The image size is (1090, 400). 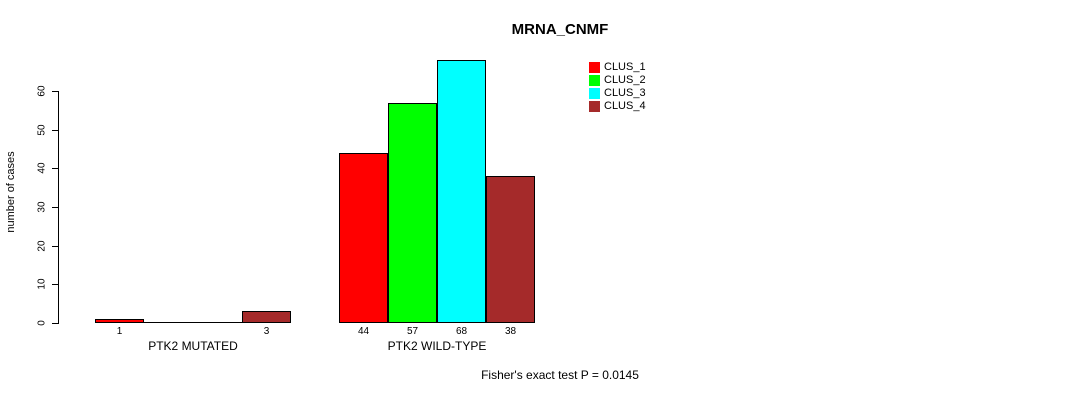 What do you see at coordinates (560, 29) in the screenshot?
I see `chart-title: MRNA_CNMF` at bounding box center [560, 29].